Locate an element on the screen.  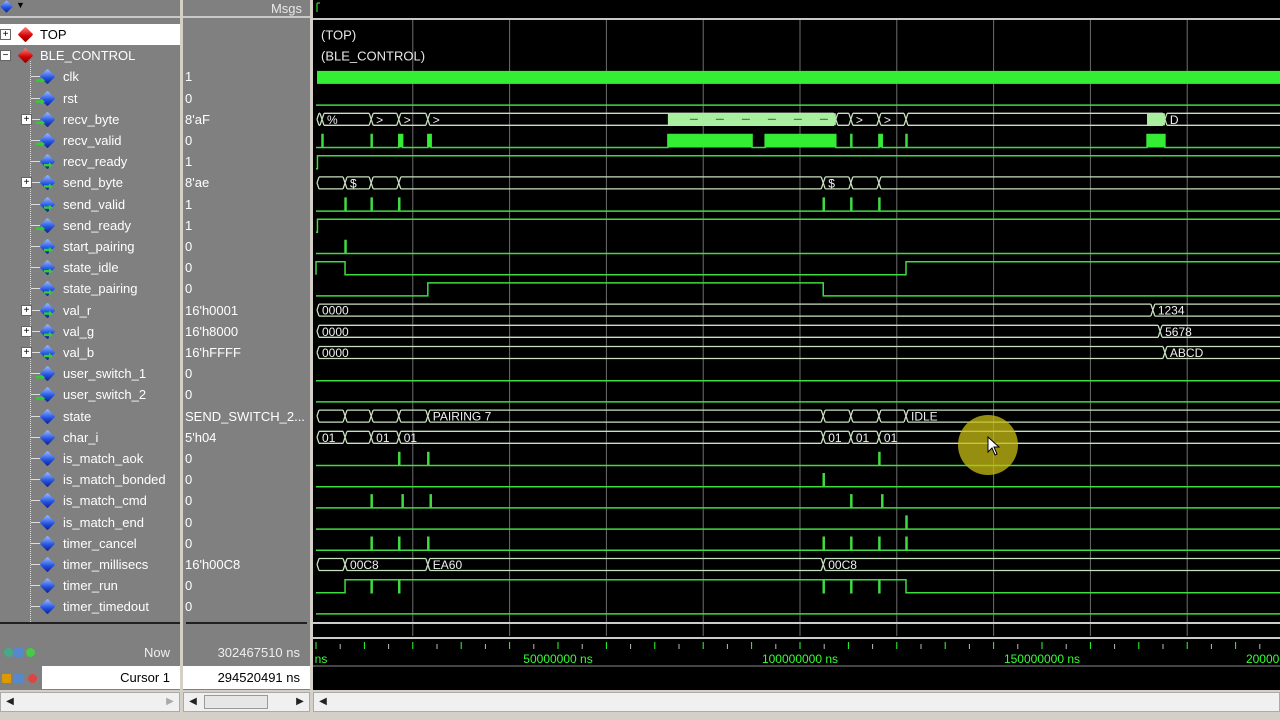
check-icon is located at coordinates (8, 652).